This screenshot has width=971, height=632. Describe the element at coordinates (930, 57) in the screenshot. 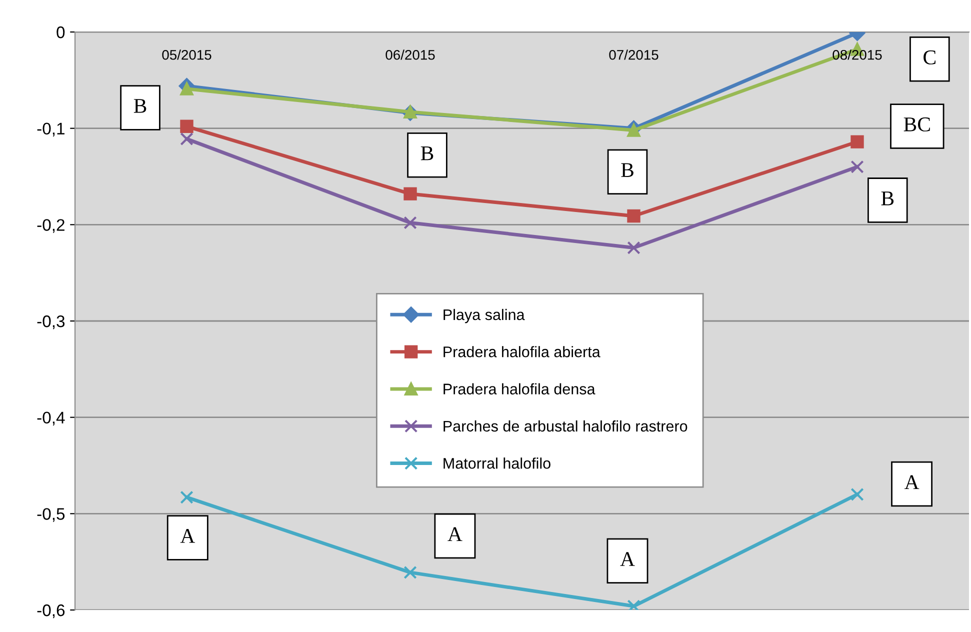

I see `annotation: C` at that location.